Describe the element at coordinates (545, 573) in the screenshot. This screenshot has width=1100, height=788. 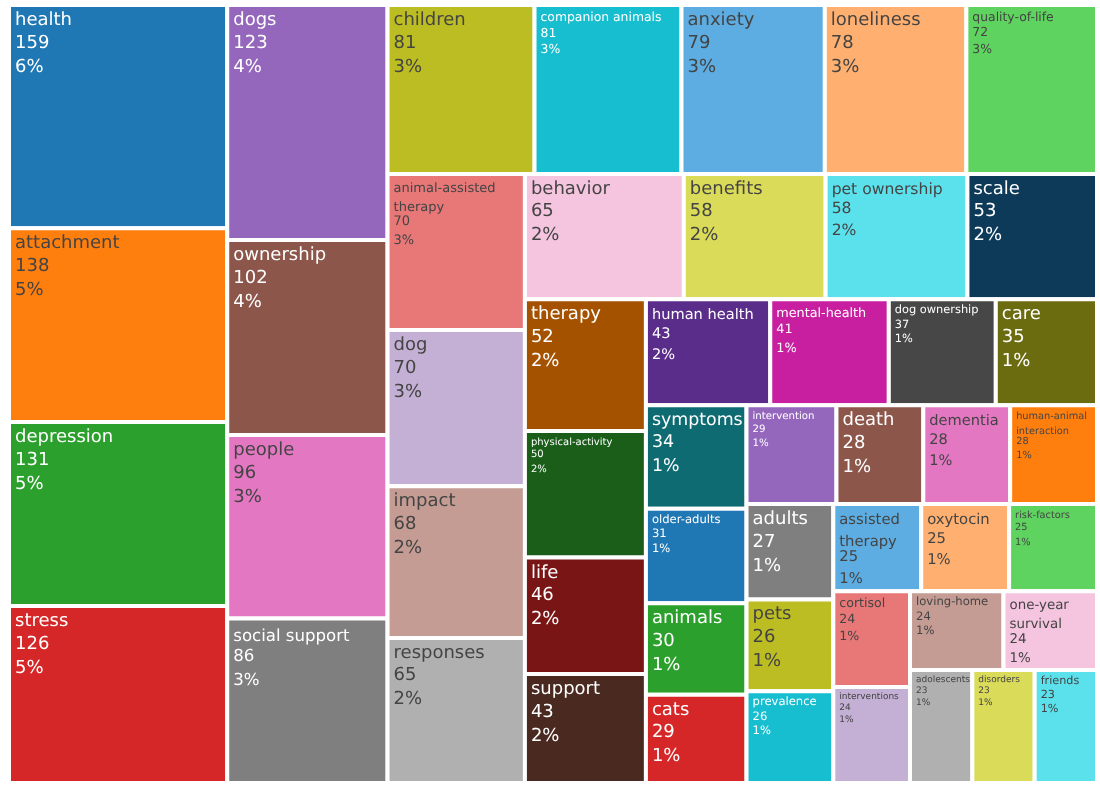
I see `category-label: life` at that location.